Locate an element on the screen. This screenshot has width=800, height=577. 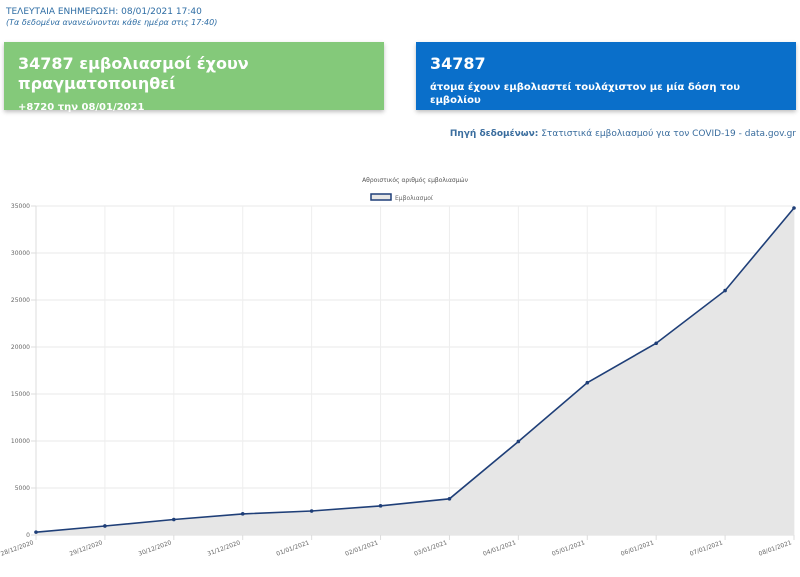
y-tick-label: 15000 is located at coordinates (20, 394).